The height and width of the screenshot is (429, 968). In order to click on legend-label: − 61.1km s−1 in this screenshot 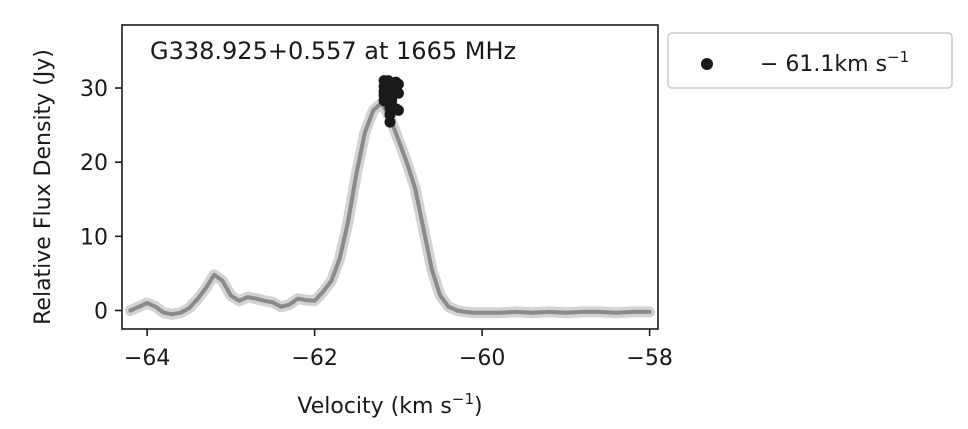, I will do `click(834, 62)`.